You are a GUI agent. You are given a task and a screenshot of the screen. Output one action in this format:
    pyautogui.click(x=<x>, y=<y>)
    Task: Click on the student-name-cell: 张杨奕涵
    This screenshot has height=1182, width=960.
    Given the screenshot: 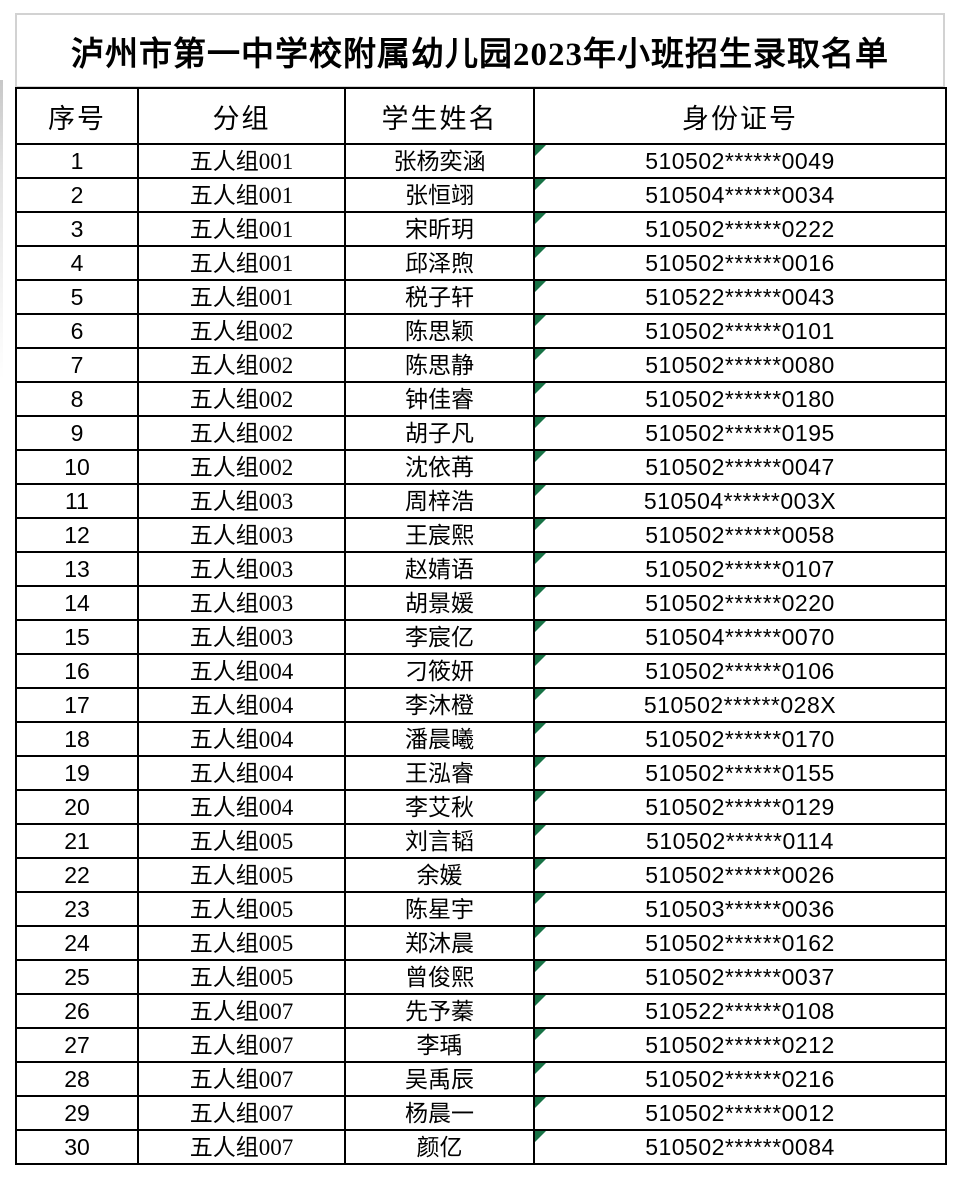 What is the action you would take?
    pyautogui.click(x=439, y=161)
    